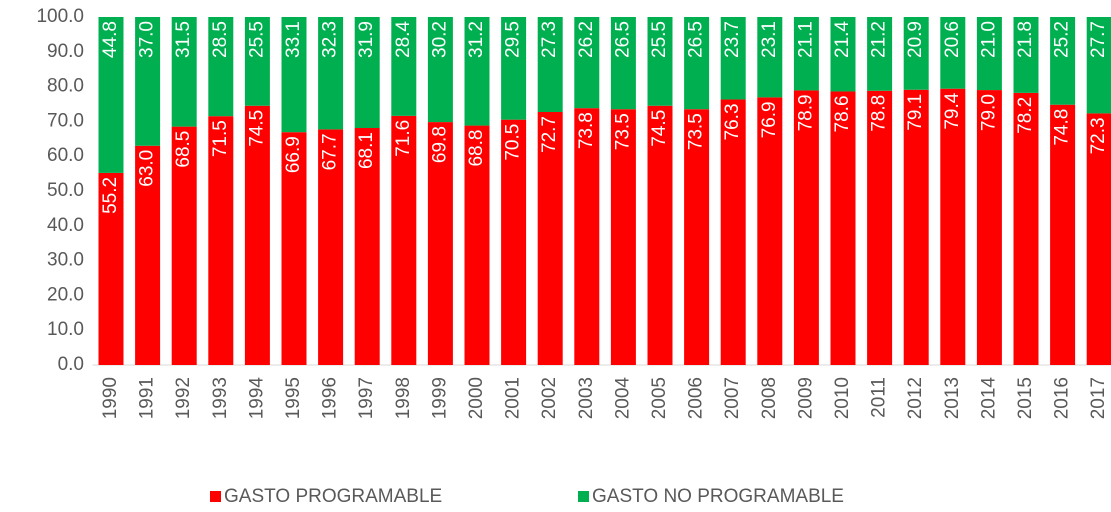 This screenshot has height=512, width=1111. Describe the element at coordinates (110, 39) in the screenshot. I see `data-label: 44.8` at that location.